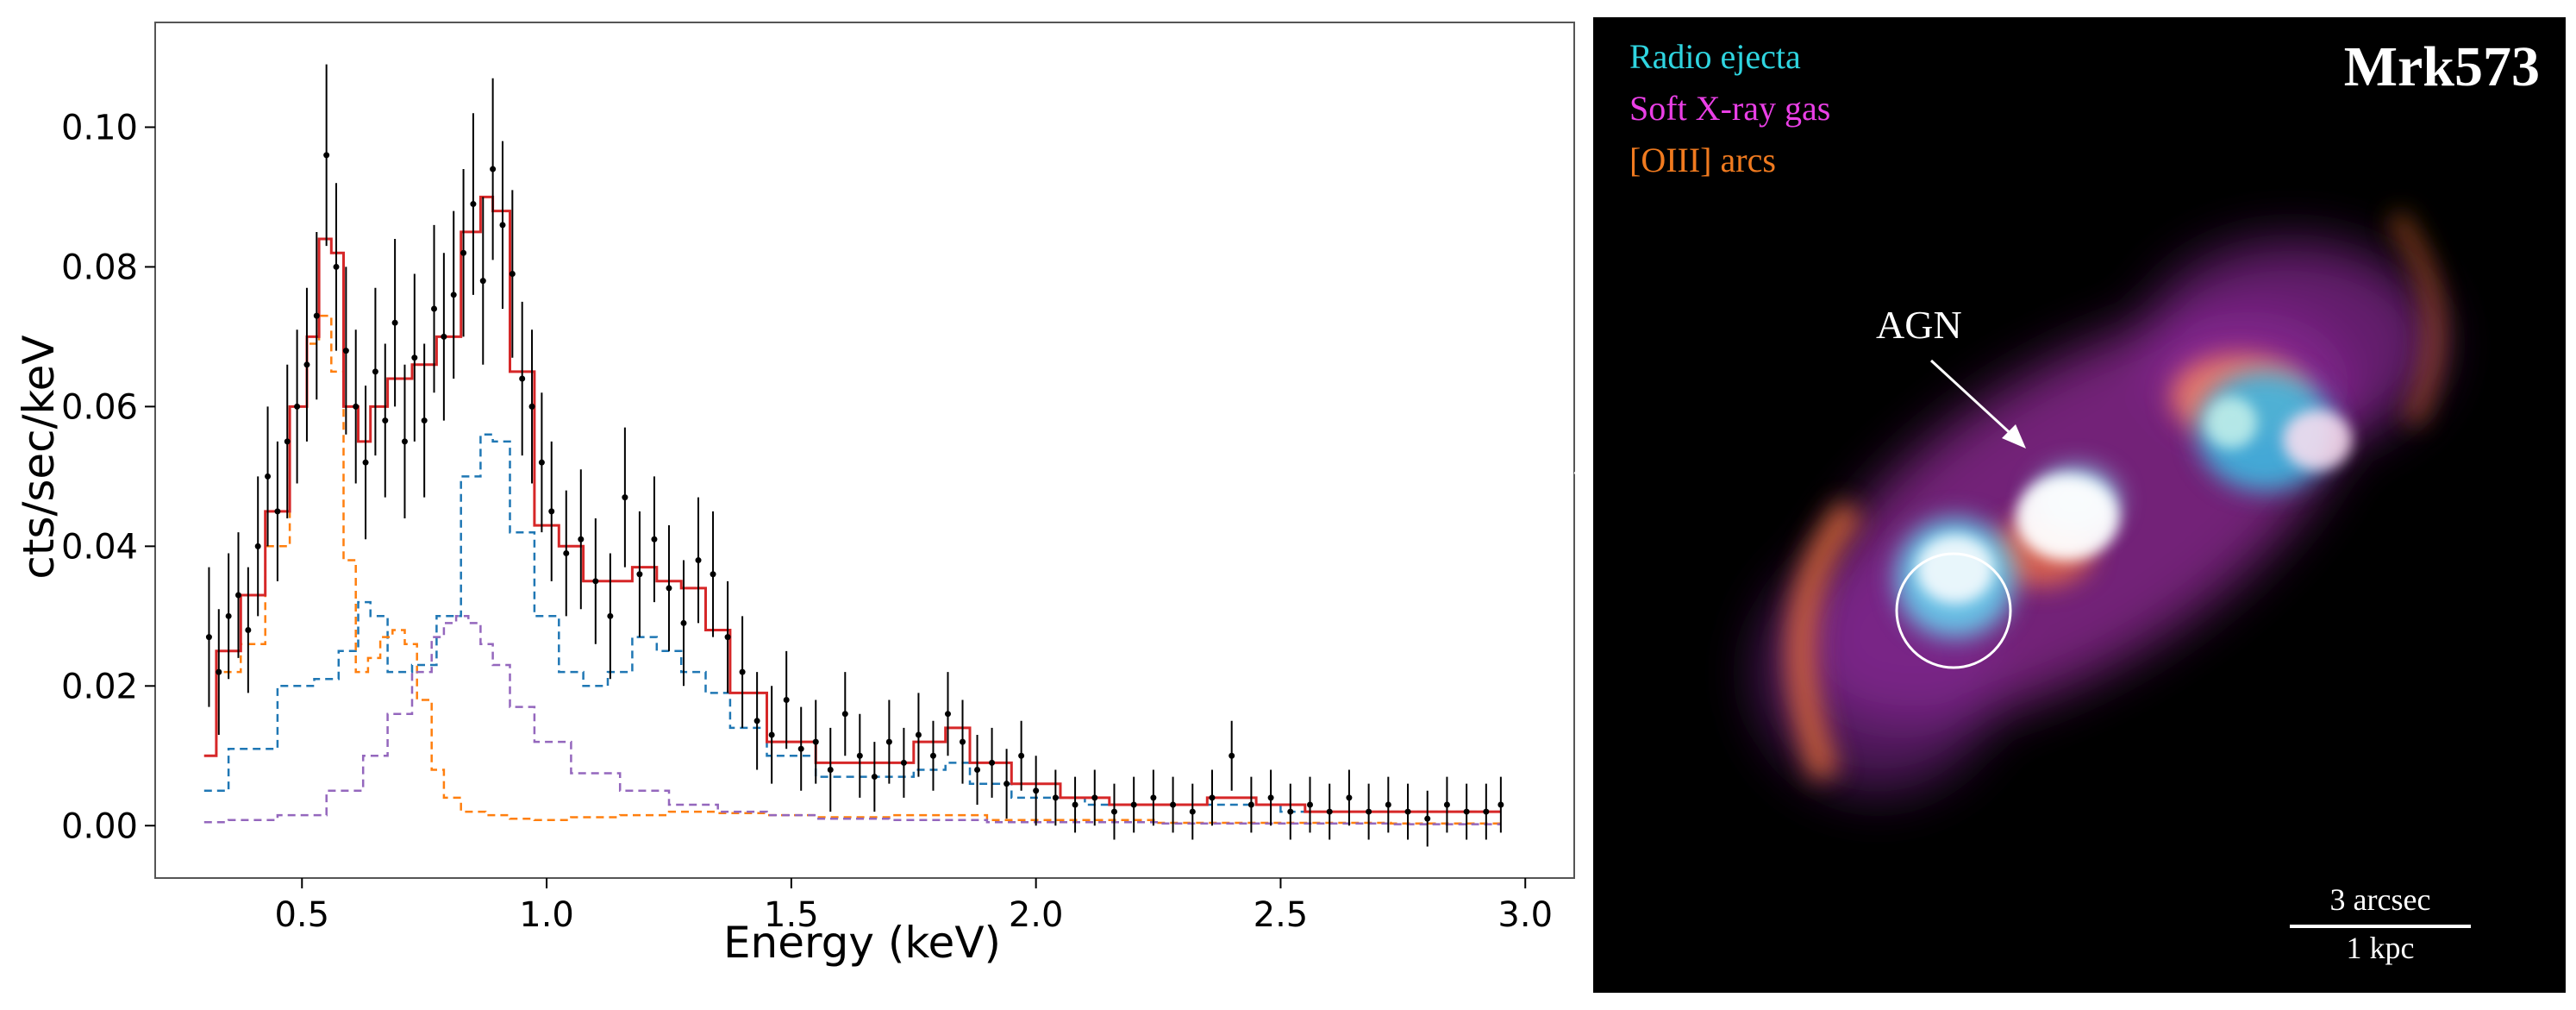 The image size is (2576, 1010). Describe the element at coordinates (1954, 610) in the screenshot. I see `agn-circle` at that location.